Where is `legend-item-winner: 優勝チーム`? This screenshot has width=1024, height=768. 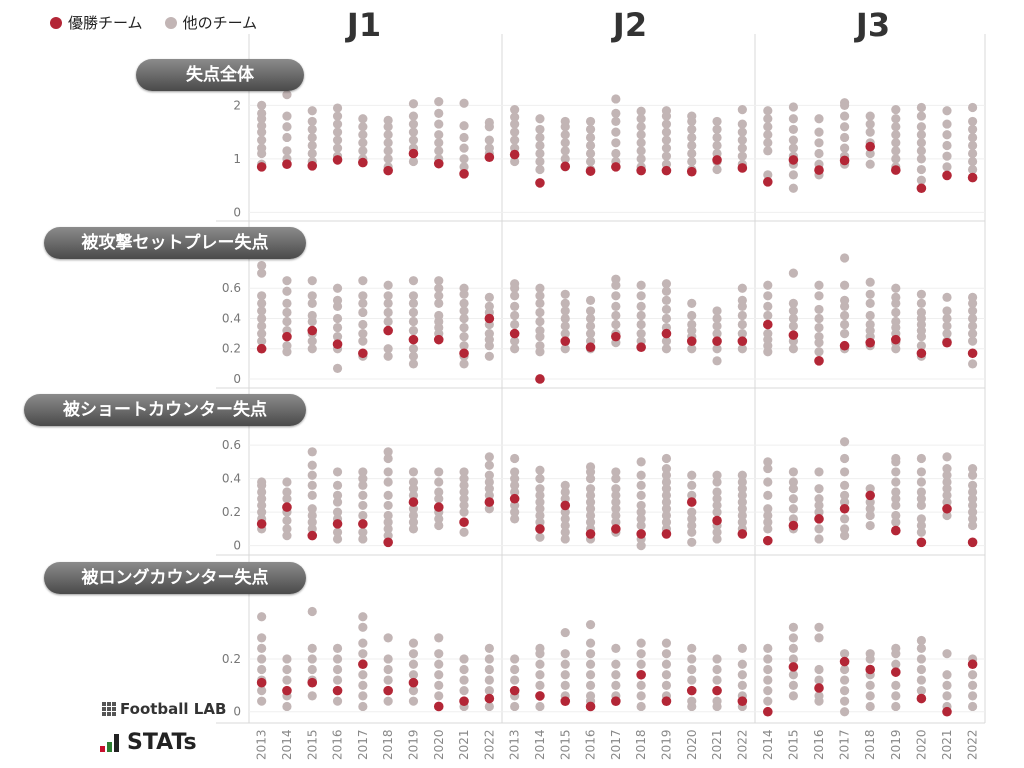 legend-item-winner: 優勝チーム is located at coordinates (96, 22).